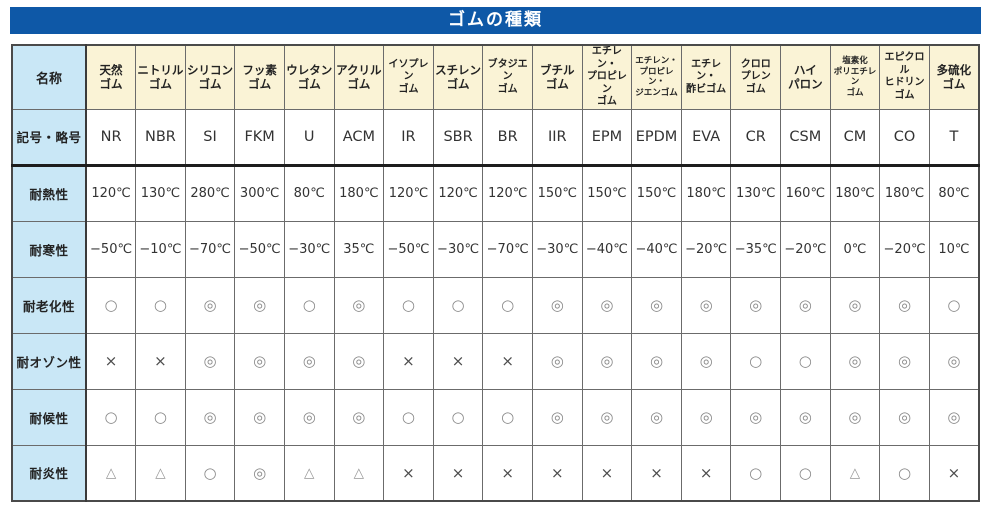  I want to click on table-row: 耐炎性 △ △ ○ ◎ △ △ × × × × × × × ○ ○ △ ○ ×, so click(495, 473).